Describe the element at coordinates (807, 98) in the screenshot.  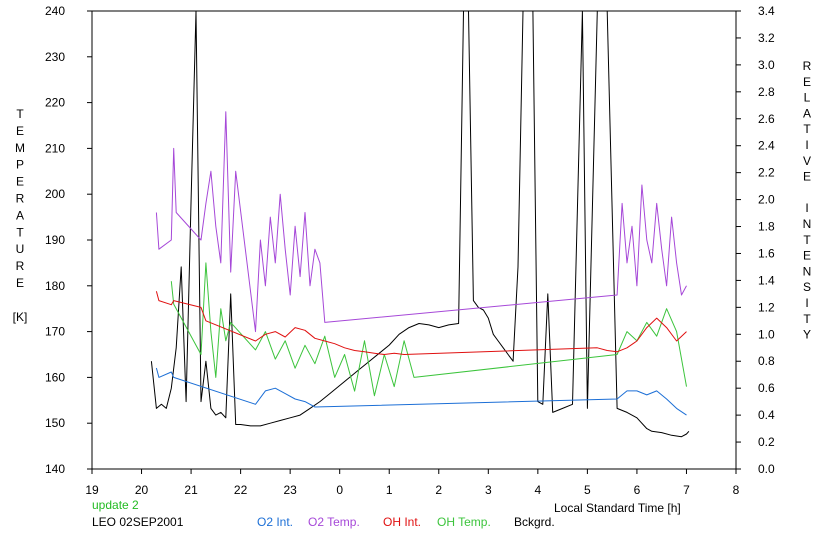
I see `y-right-title-char: L` at that location.